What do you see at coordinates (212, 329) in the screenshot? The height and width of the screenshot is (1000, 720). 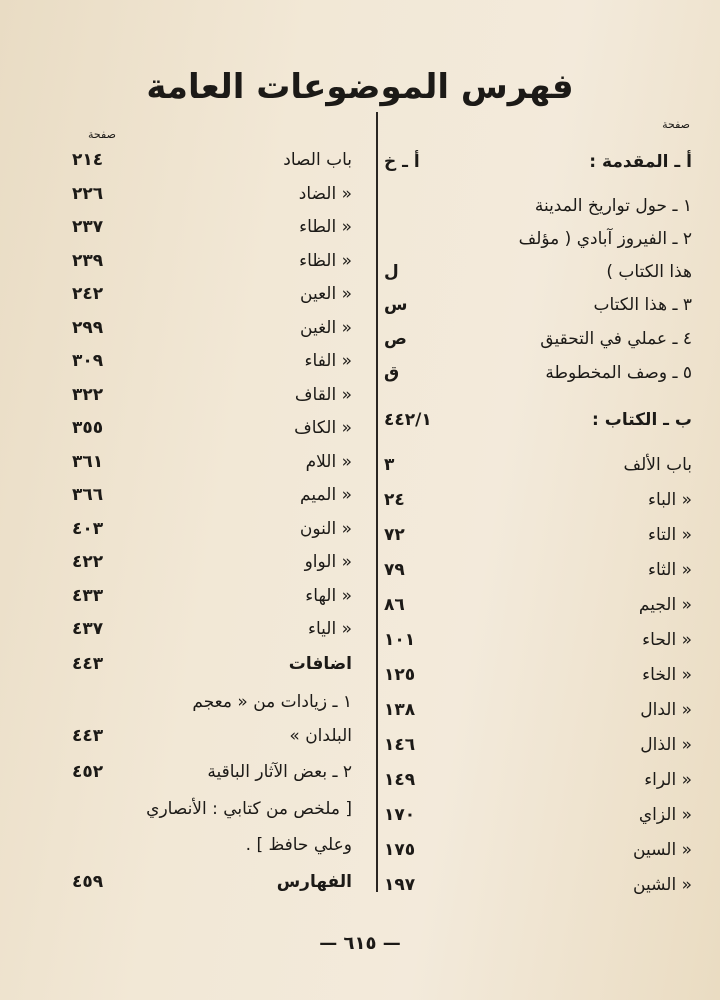 I see `toc-entry: « الغين ٢٩٩` at bounding box center [212, 329].